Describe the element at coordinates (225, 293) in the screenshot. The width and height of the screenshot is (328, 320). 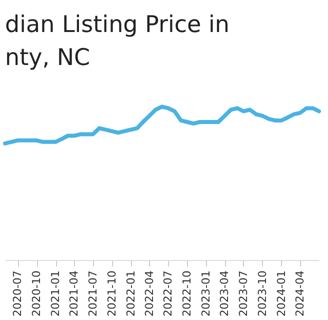
I see `x-tick-label: 2023-04` at that location.